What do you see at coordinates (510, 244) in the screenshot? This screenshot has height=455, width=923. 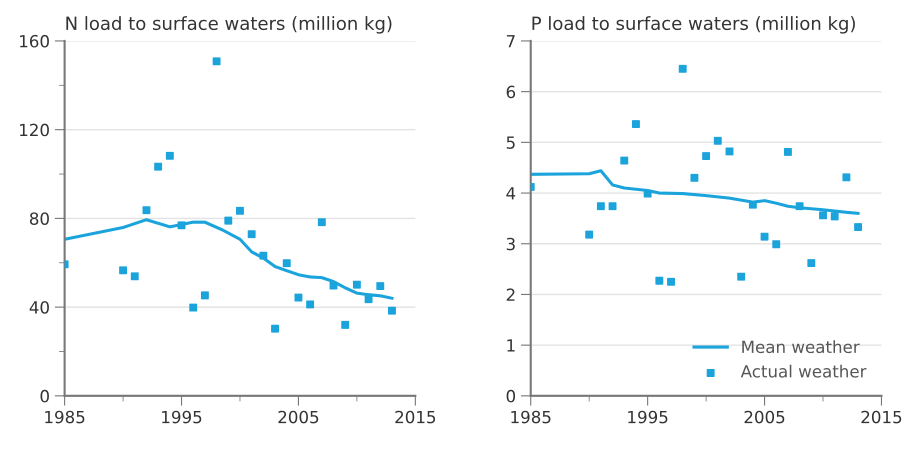 I see `y-tick-label: 3` at bounding box center [510, 244].